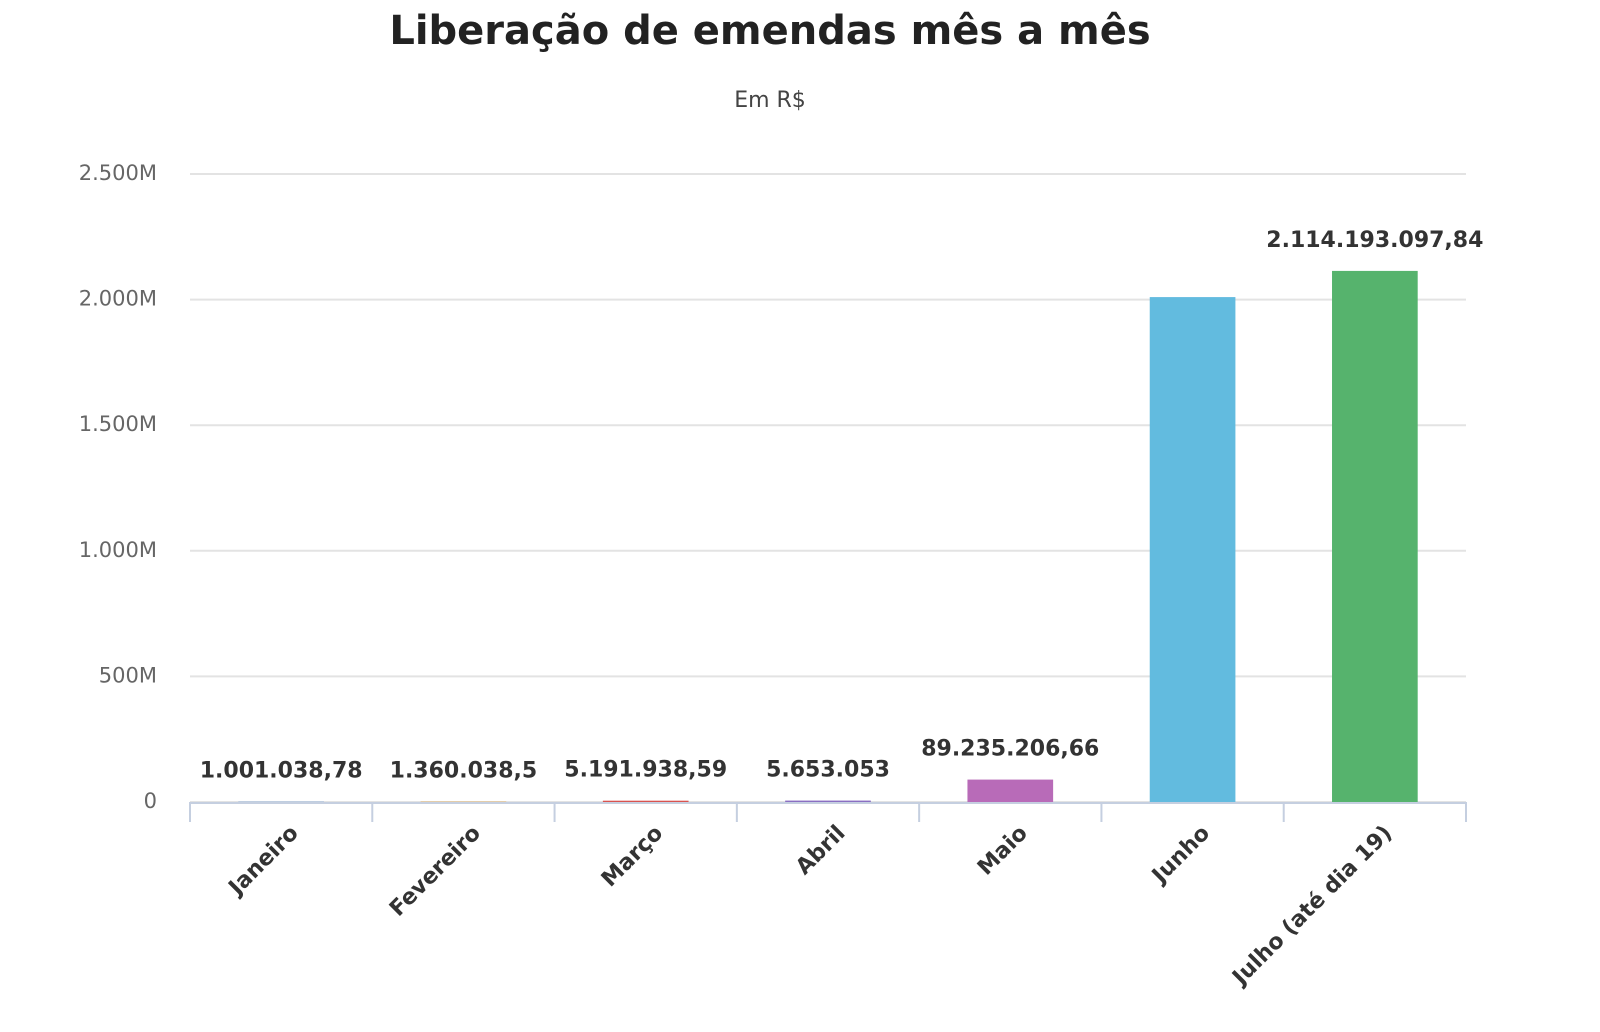 This screenshot has height=1032, width=1600. What do you see at coordinates (128, 675) in the screenshot?
I see `y-tick-label: 500M` at bounding box center [128, 675].